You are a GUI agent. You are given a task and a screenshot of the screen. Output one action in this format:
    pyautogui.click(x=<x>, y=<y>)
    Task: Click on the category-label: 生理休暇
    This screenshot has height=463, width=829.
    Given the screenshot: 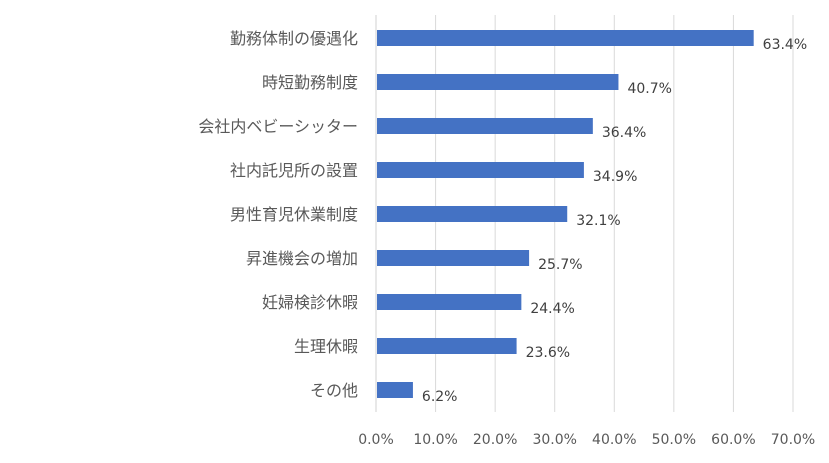 What is the action you would take?
    pyautogui.click(x=326, y=346)
    